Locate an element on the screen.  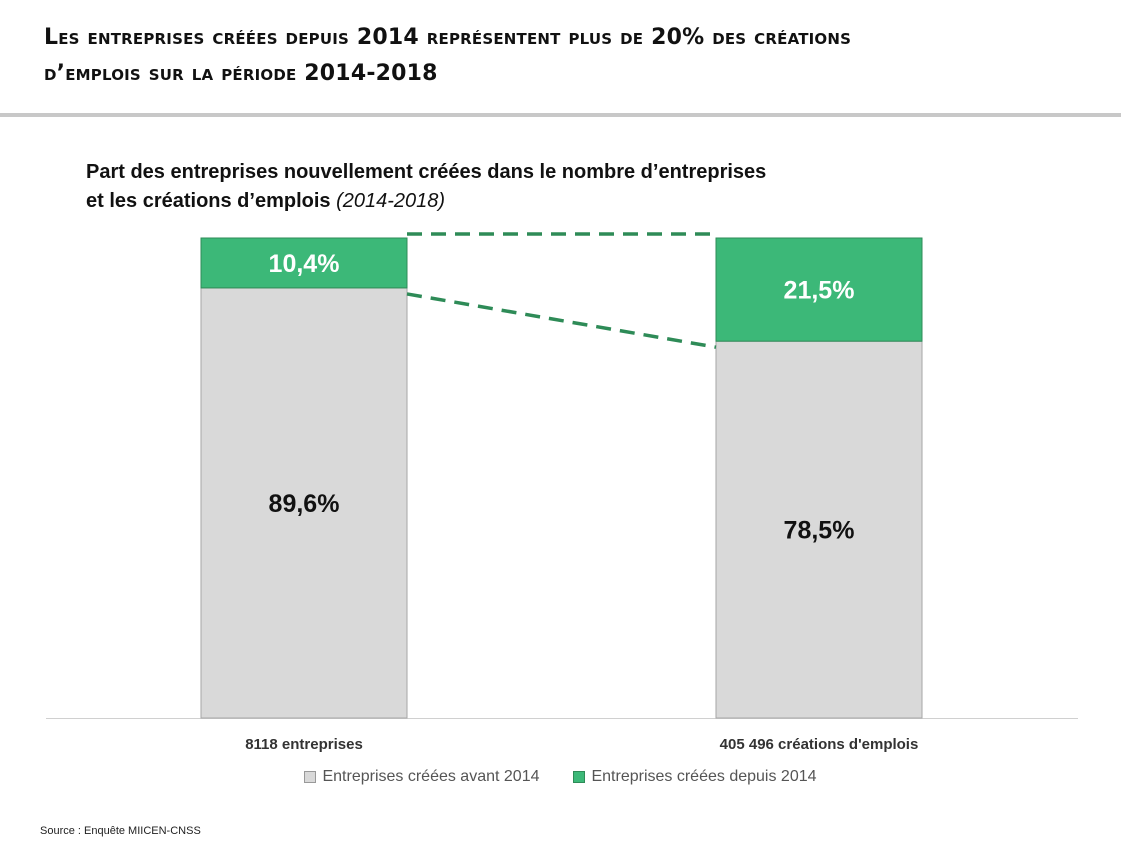
x-tick-label-1: 8118 entreprises is located at coordinates (304, 744).